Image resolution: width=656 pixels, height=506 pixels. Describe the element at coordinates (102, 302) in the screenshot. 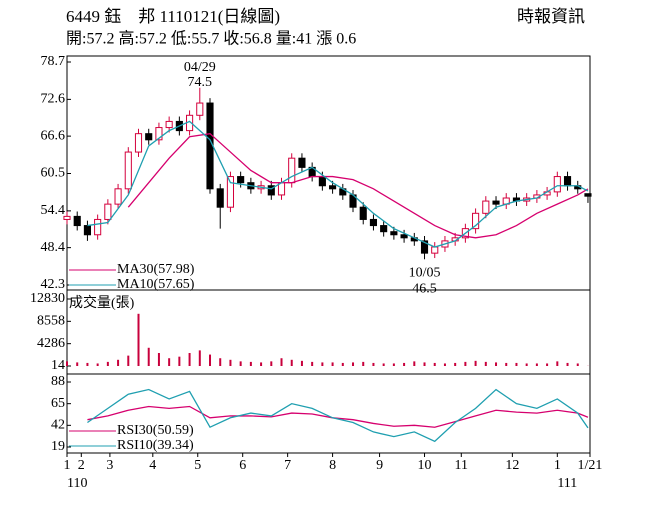

I see `volume-title: 成交量(張)` at that location.